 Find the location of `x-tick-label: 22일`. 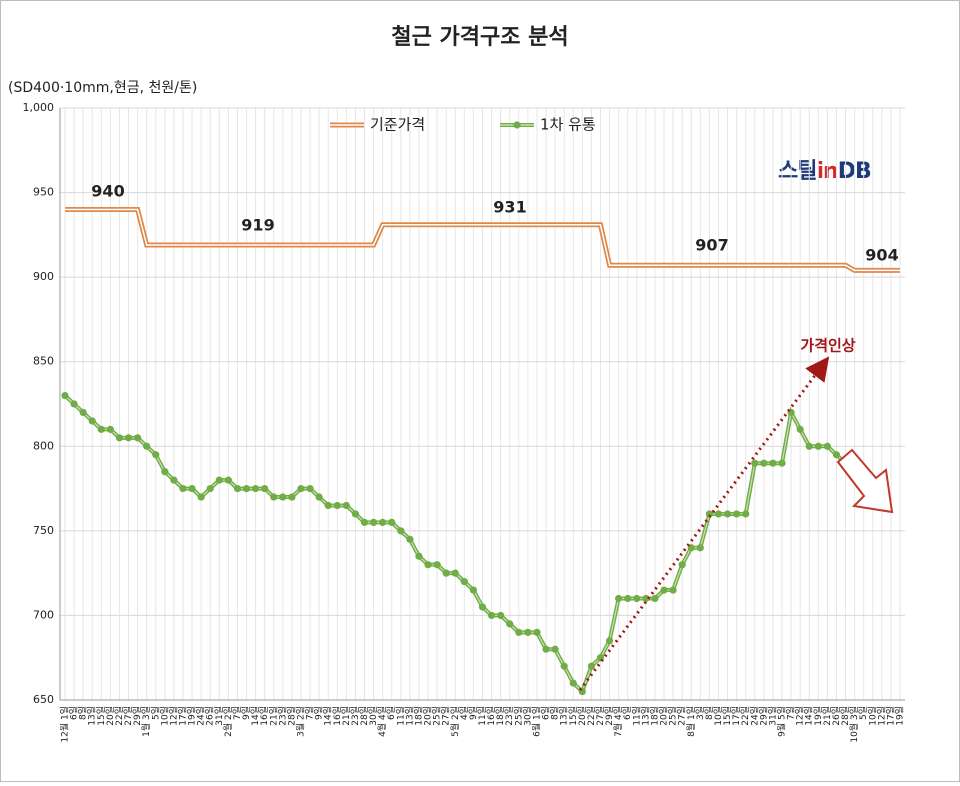

x-tick-label: 22일 is located at coordinates (745, 716).